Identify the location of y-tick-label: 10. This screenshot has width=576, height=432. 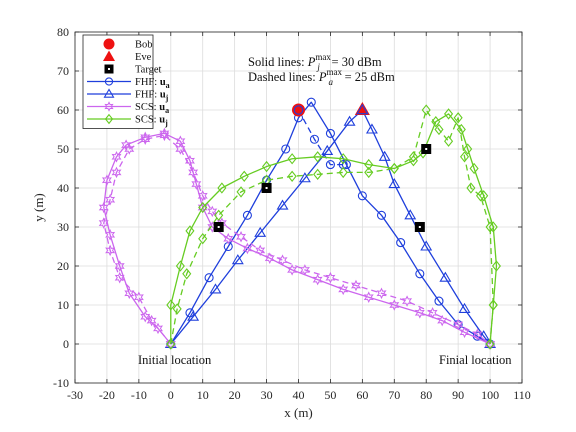
(63, 305).